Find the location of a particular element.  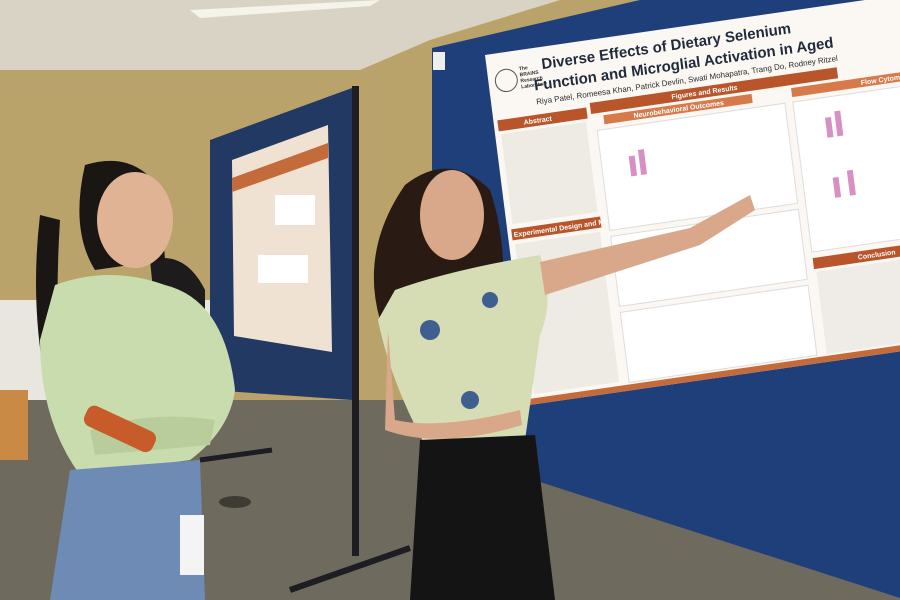

black-pants is located at coordinates (482, 517).